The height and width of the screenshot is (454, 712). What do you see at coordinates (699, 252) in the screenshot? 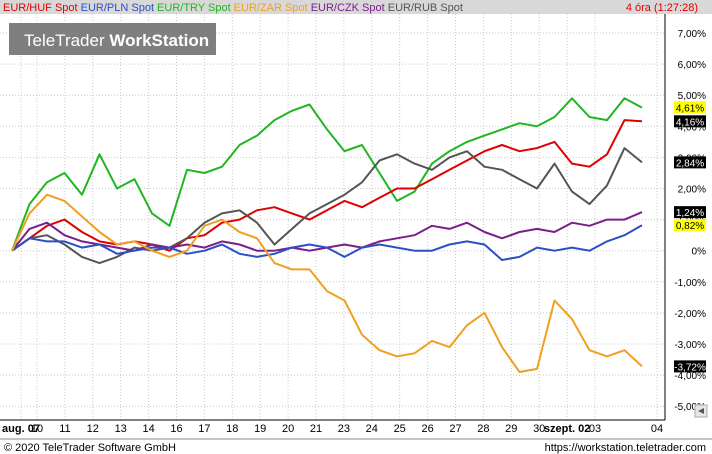
I see `y-tick-label: 0%` at bounding box center [699, 252].